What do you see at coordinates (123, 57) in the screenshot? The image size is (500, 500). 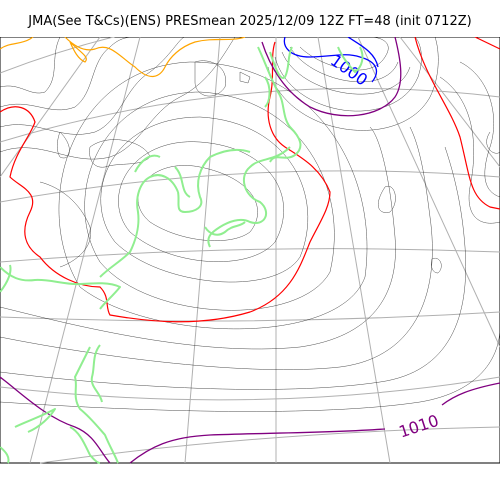 I see `orange-isobars` at bounding box center [123, 57].